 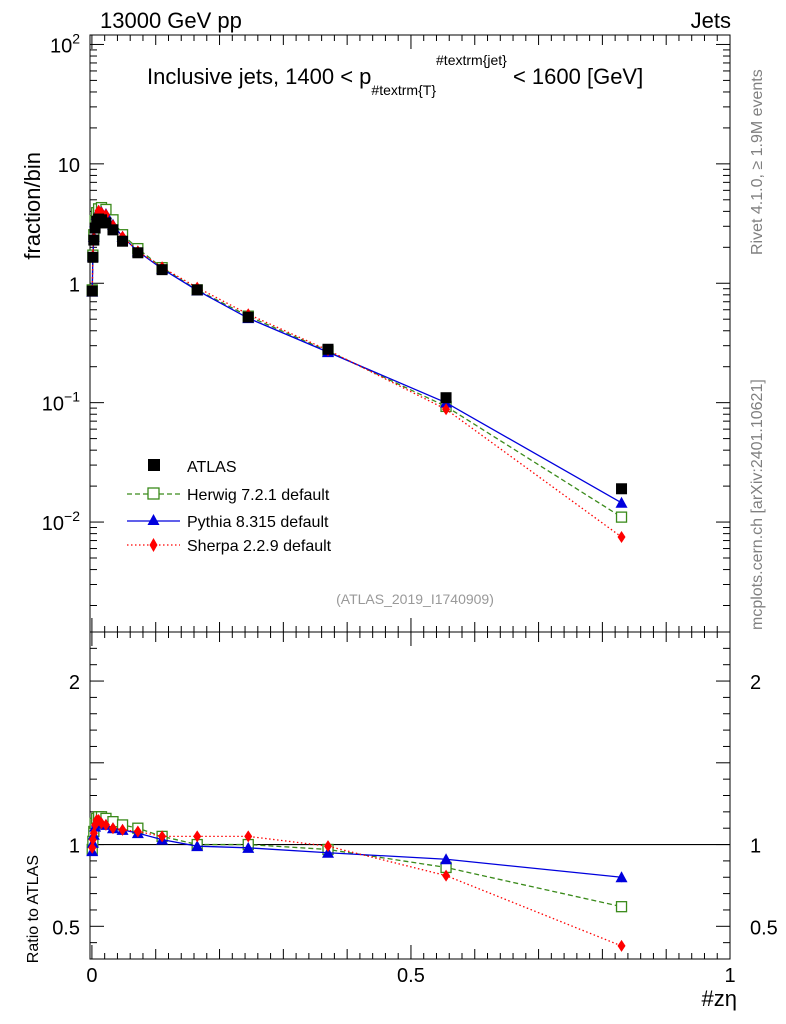 What do you see at coordinates (171, 20) in the screenshot?
I see `header-energy: 13000 GeV pp` at bounding box center [171, 20].